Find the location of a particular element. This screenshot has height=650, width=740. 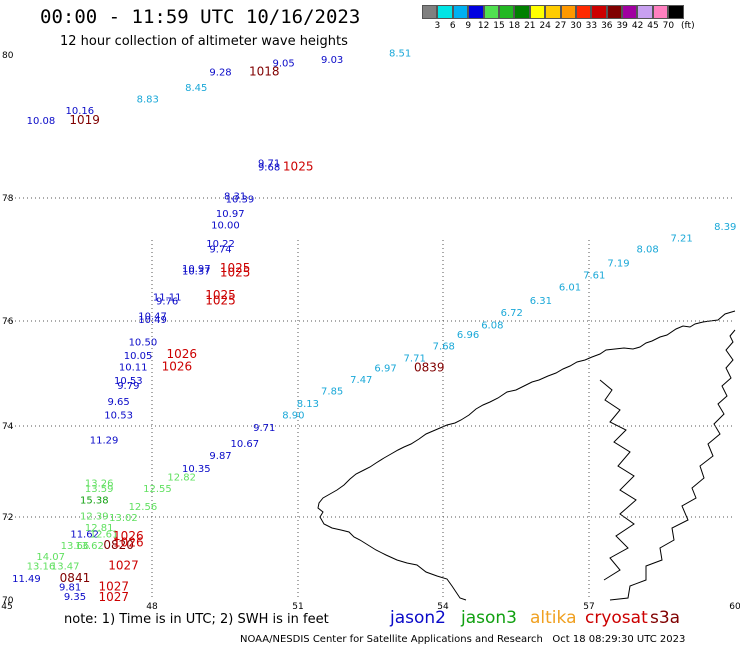

color-scale-unit: (ft) is located at coordinates (688, 26).